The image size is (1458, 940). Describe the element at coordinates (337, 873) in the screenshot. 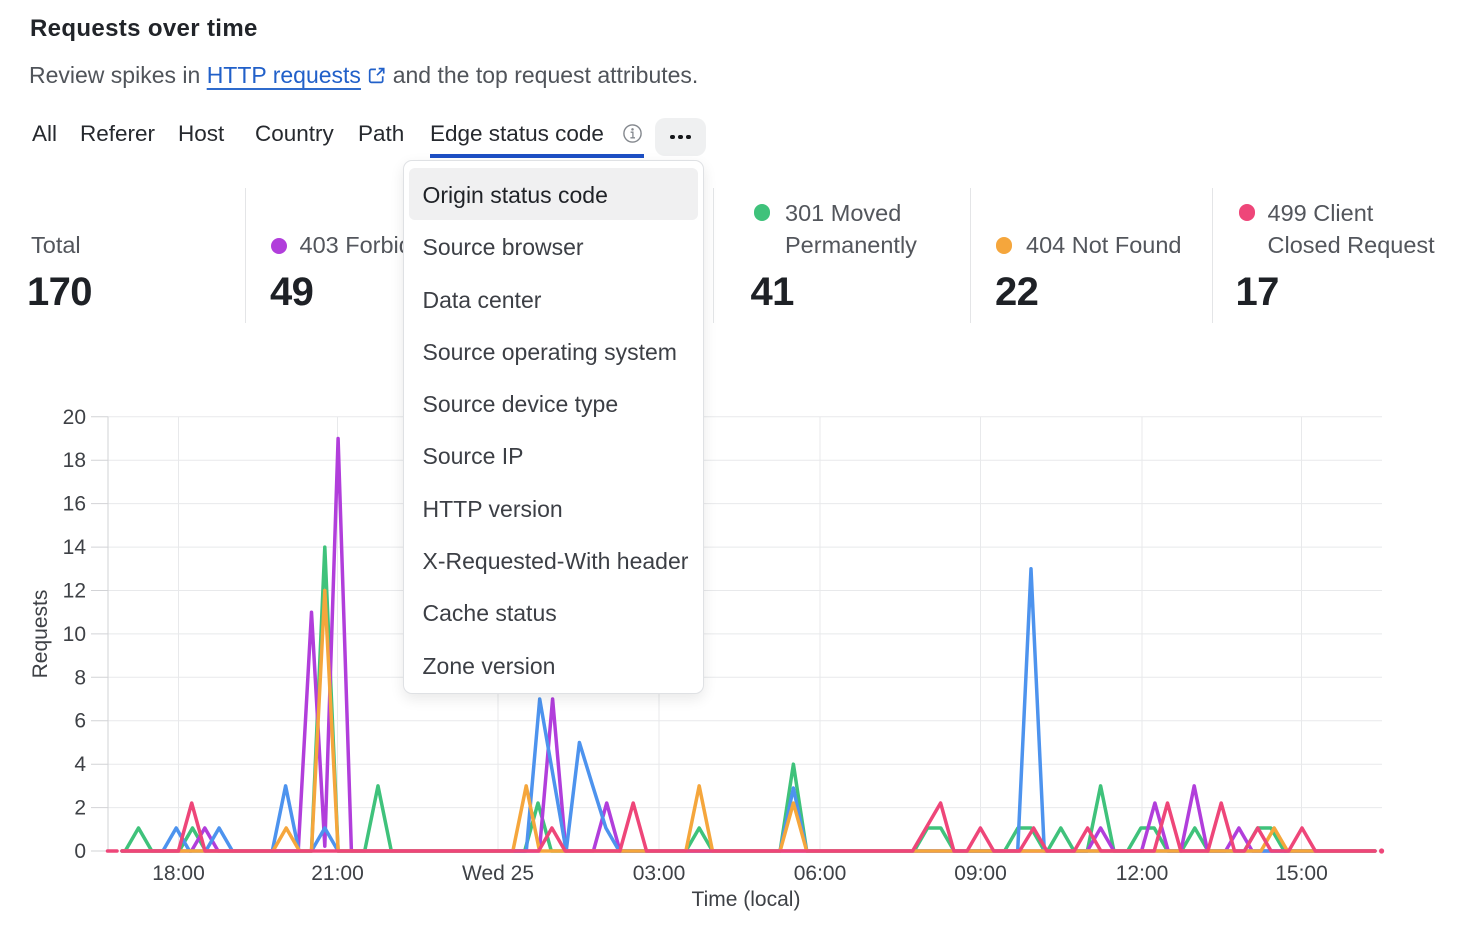

I see `svg-text: 21:00` at that location.